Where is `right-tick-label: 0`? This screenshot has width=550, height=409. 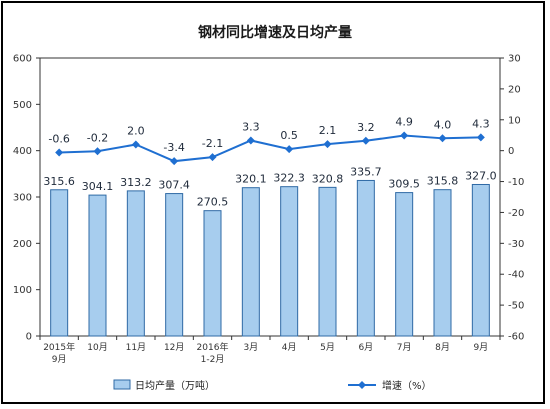 right-tick-label: 0 is located at coordinates (511, 151).